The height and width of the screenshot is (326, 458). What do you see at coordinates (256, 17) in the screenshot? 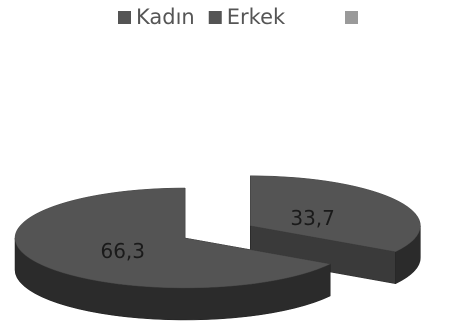
I see `legend-label: Erkek` at bounding box center [256, 17].